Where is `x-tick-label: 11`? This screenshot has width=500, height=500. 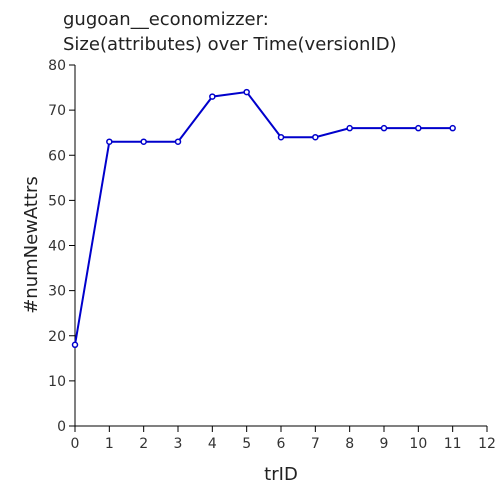
x-tick-label: 11 is located at coordinates (453, 444).